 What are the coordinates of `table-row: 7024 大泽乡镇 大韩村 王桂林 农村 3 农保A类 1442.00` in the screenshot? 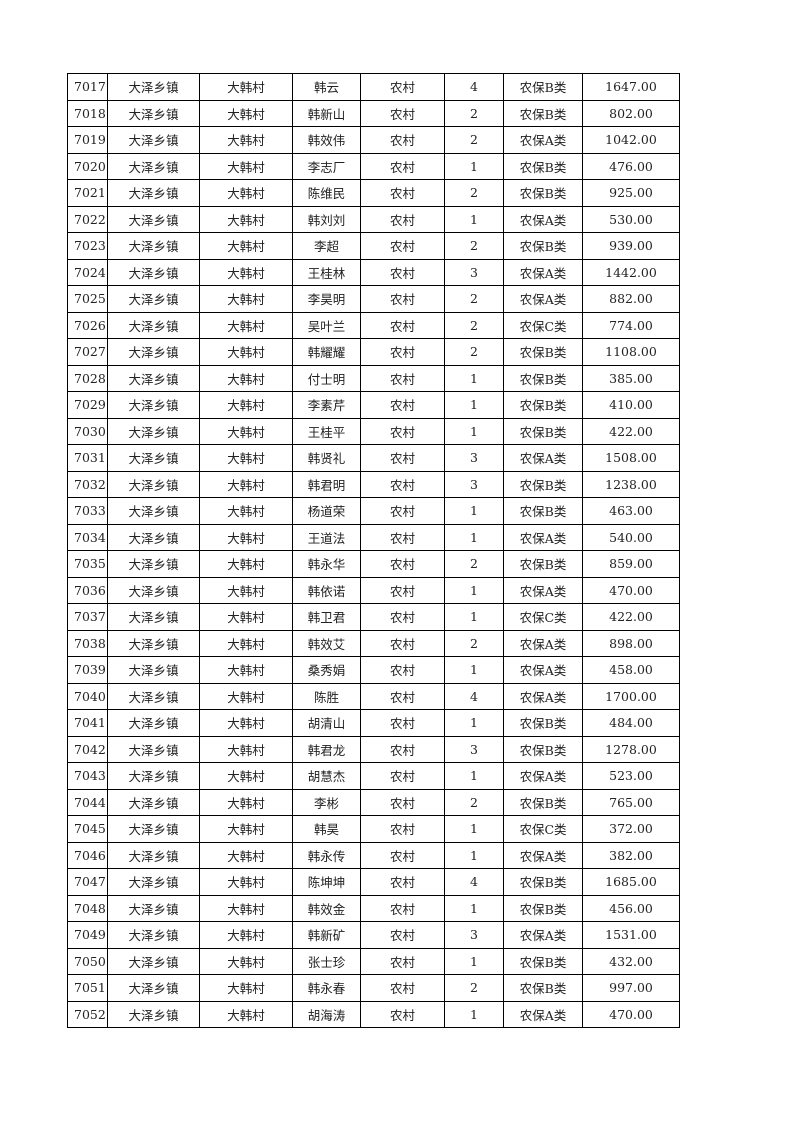 It's located at (373, 272).